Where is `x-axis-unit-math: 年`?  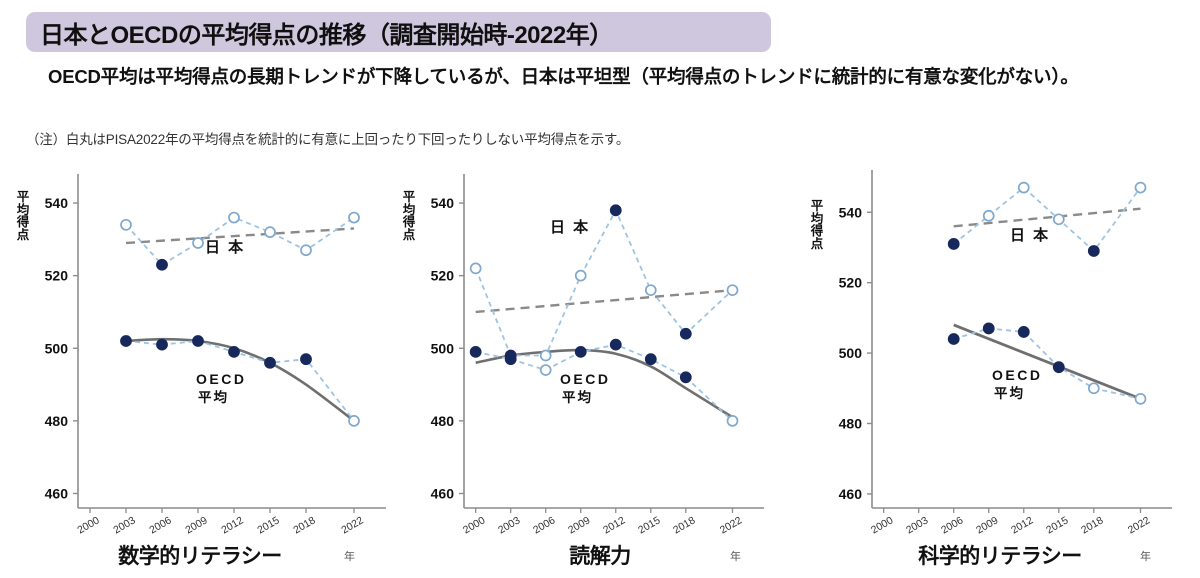
x-axis-unit-math: 年 is located at coordinates (349, 557).